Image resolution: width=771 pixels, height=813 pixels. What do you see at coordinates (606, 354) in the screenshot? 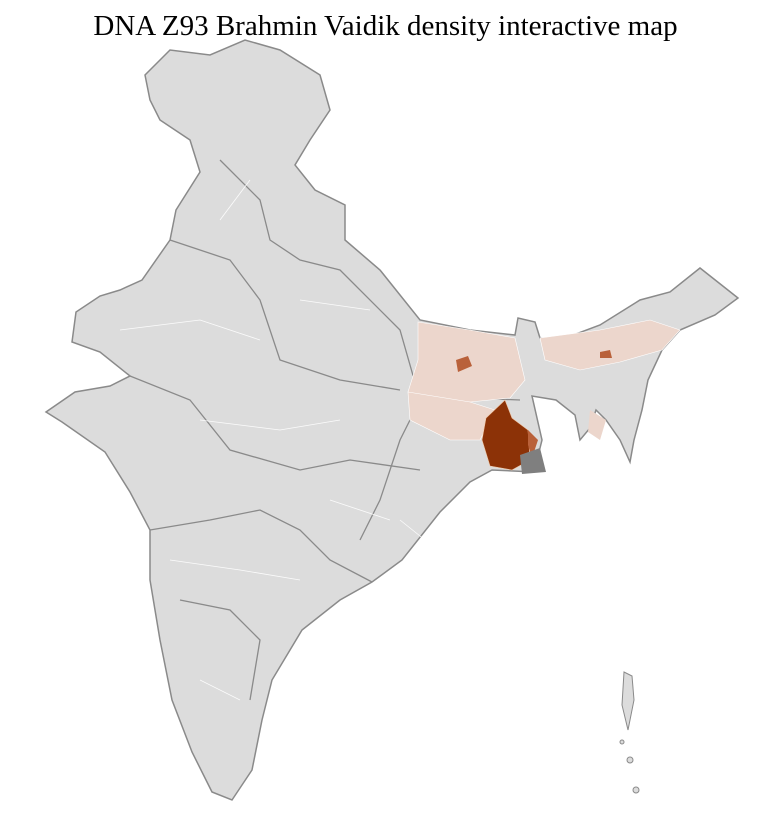
I see `region-medium-assam` at bounding box center [606, 354].